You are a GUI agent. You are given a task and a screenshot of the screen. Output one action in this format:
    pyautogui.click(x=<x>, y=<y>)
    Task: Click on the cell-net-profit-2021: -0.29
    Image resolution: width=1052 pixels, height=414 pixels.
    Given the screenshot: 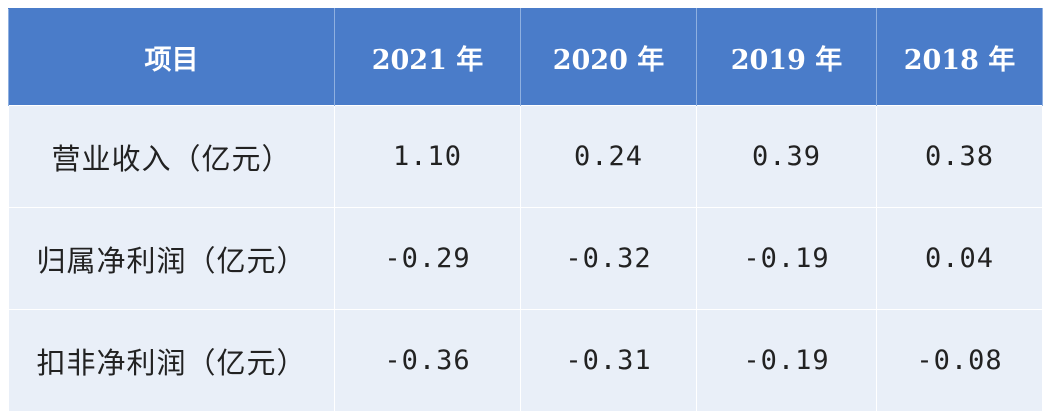 What is the action you would take?
    pyautogui.click(x=427, y=258)
    